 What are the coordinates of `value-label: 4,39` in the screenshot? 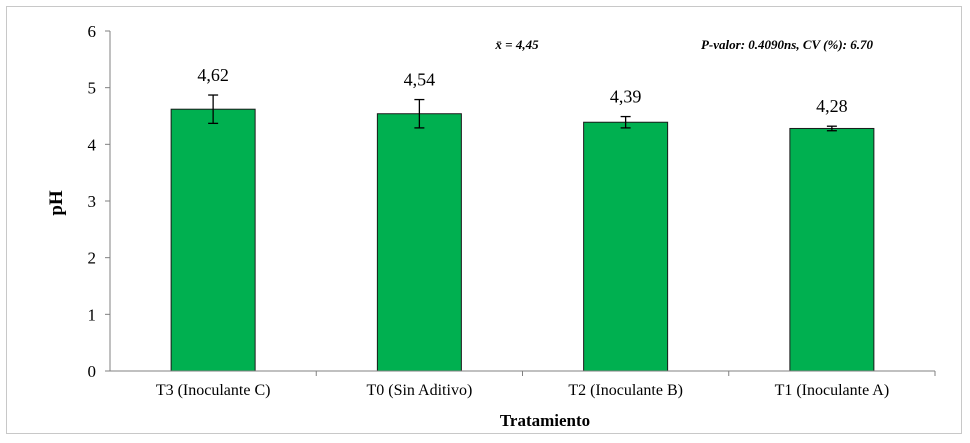 It's located at (626, 97).